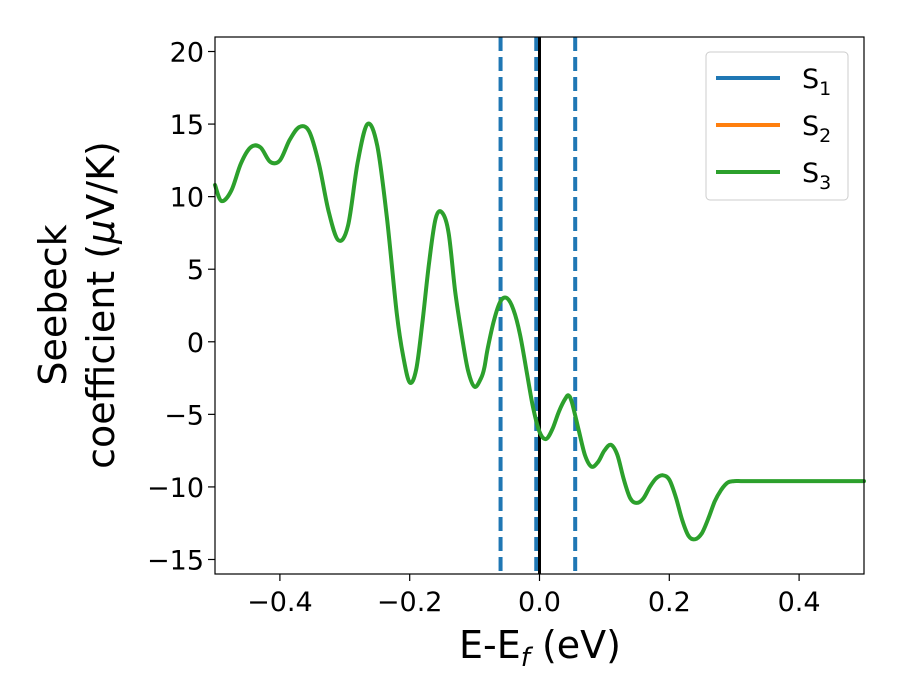  I want to click on y-tick-label: 0, so click(195, 343).